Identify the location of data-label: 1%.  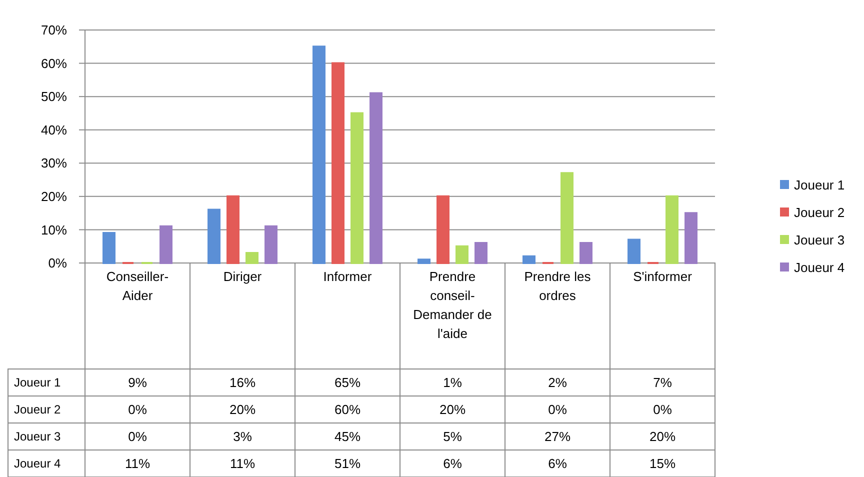
(452, 382).